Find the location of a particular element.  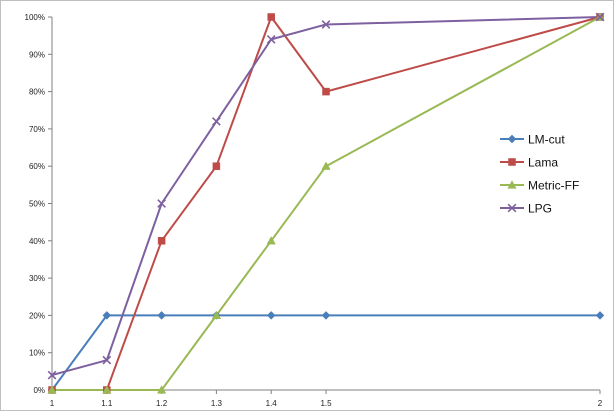

y-tick-label: 30% is located at coordinates (37, 278).